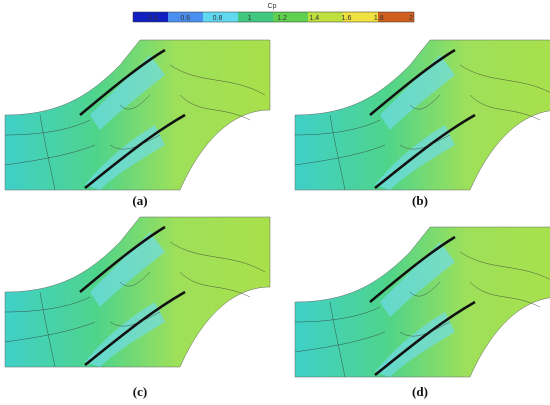 This screenshot has width=550, height=405. Describe the element at coordinates (185, 18) in the screenshot. I see `colorbar-label: 0.6` at that location.